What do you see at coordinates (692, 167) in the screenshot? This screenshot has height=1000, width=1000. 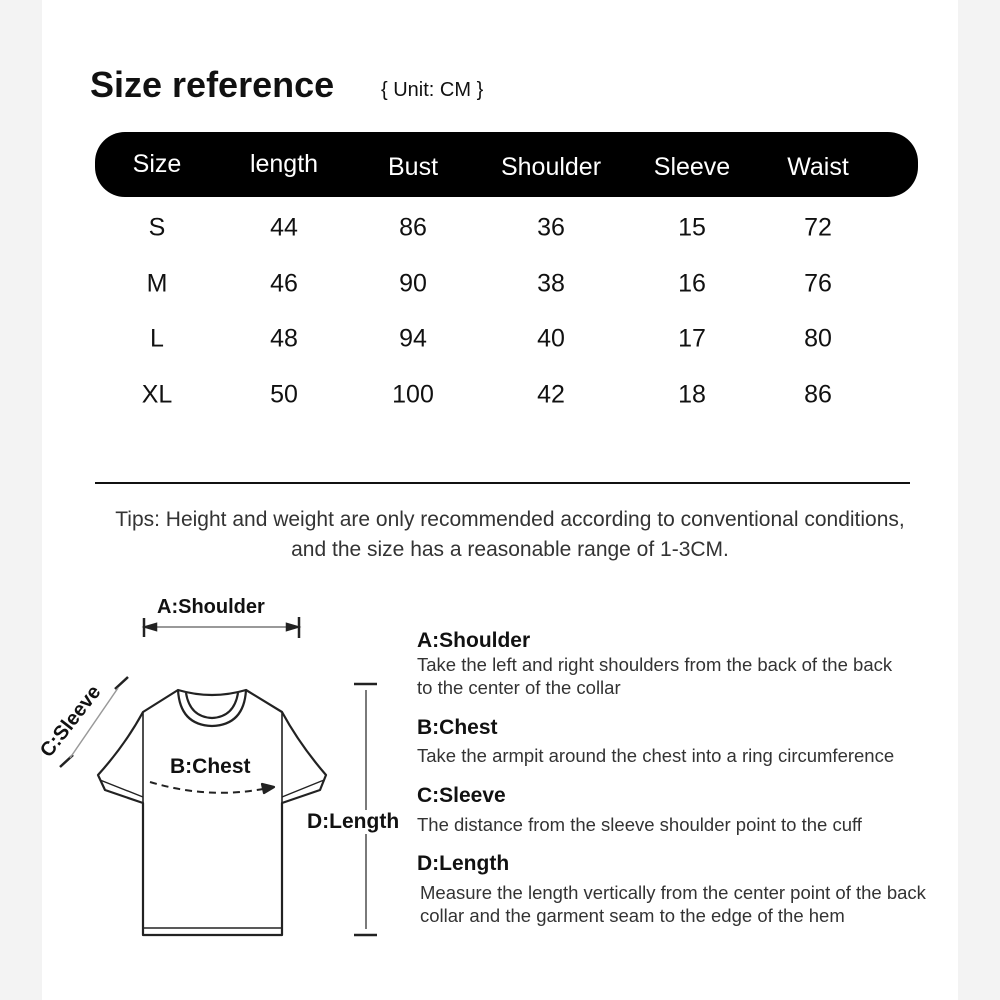 I see `header-sleeve: Sleeve` at bounding box center [692, 167].